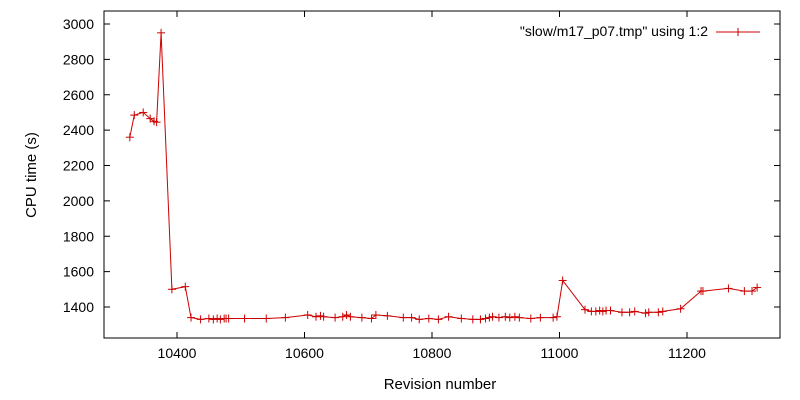 This screenshot has height=400, width=800. I want to click on y-axis-label: CPU time (s), so click(31, 175).